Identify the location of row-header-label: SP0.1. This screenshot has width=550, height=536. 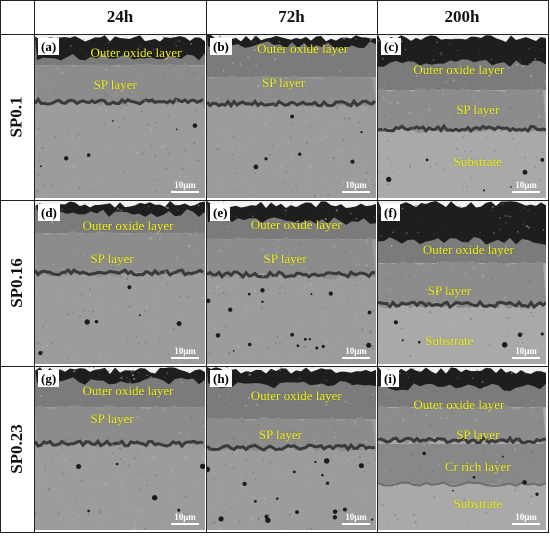
(16, 116).